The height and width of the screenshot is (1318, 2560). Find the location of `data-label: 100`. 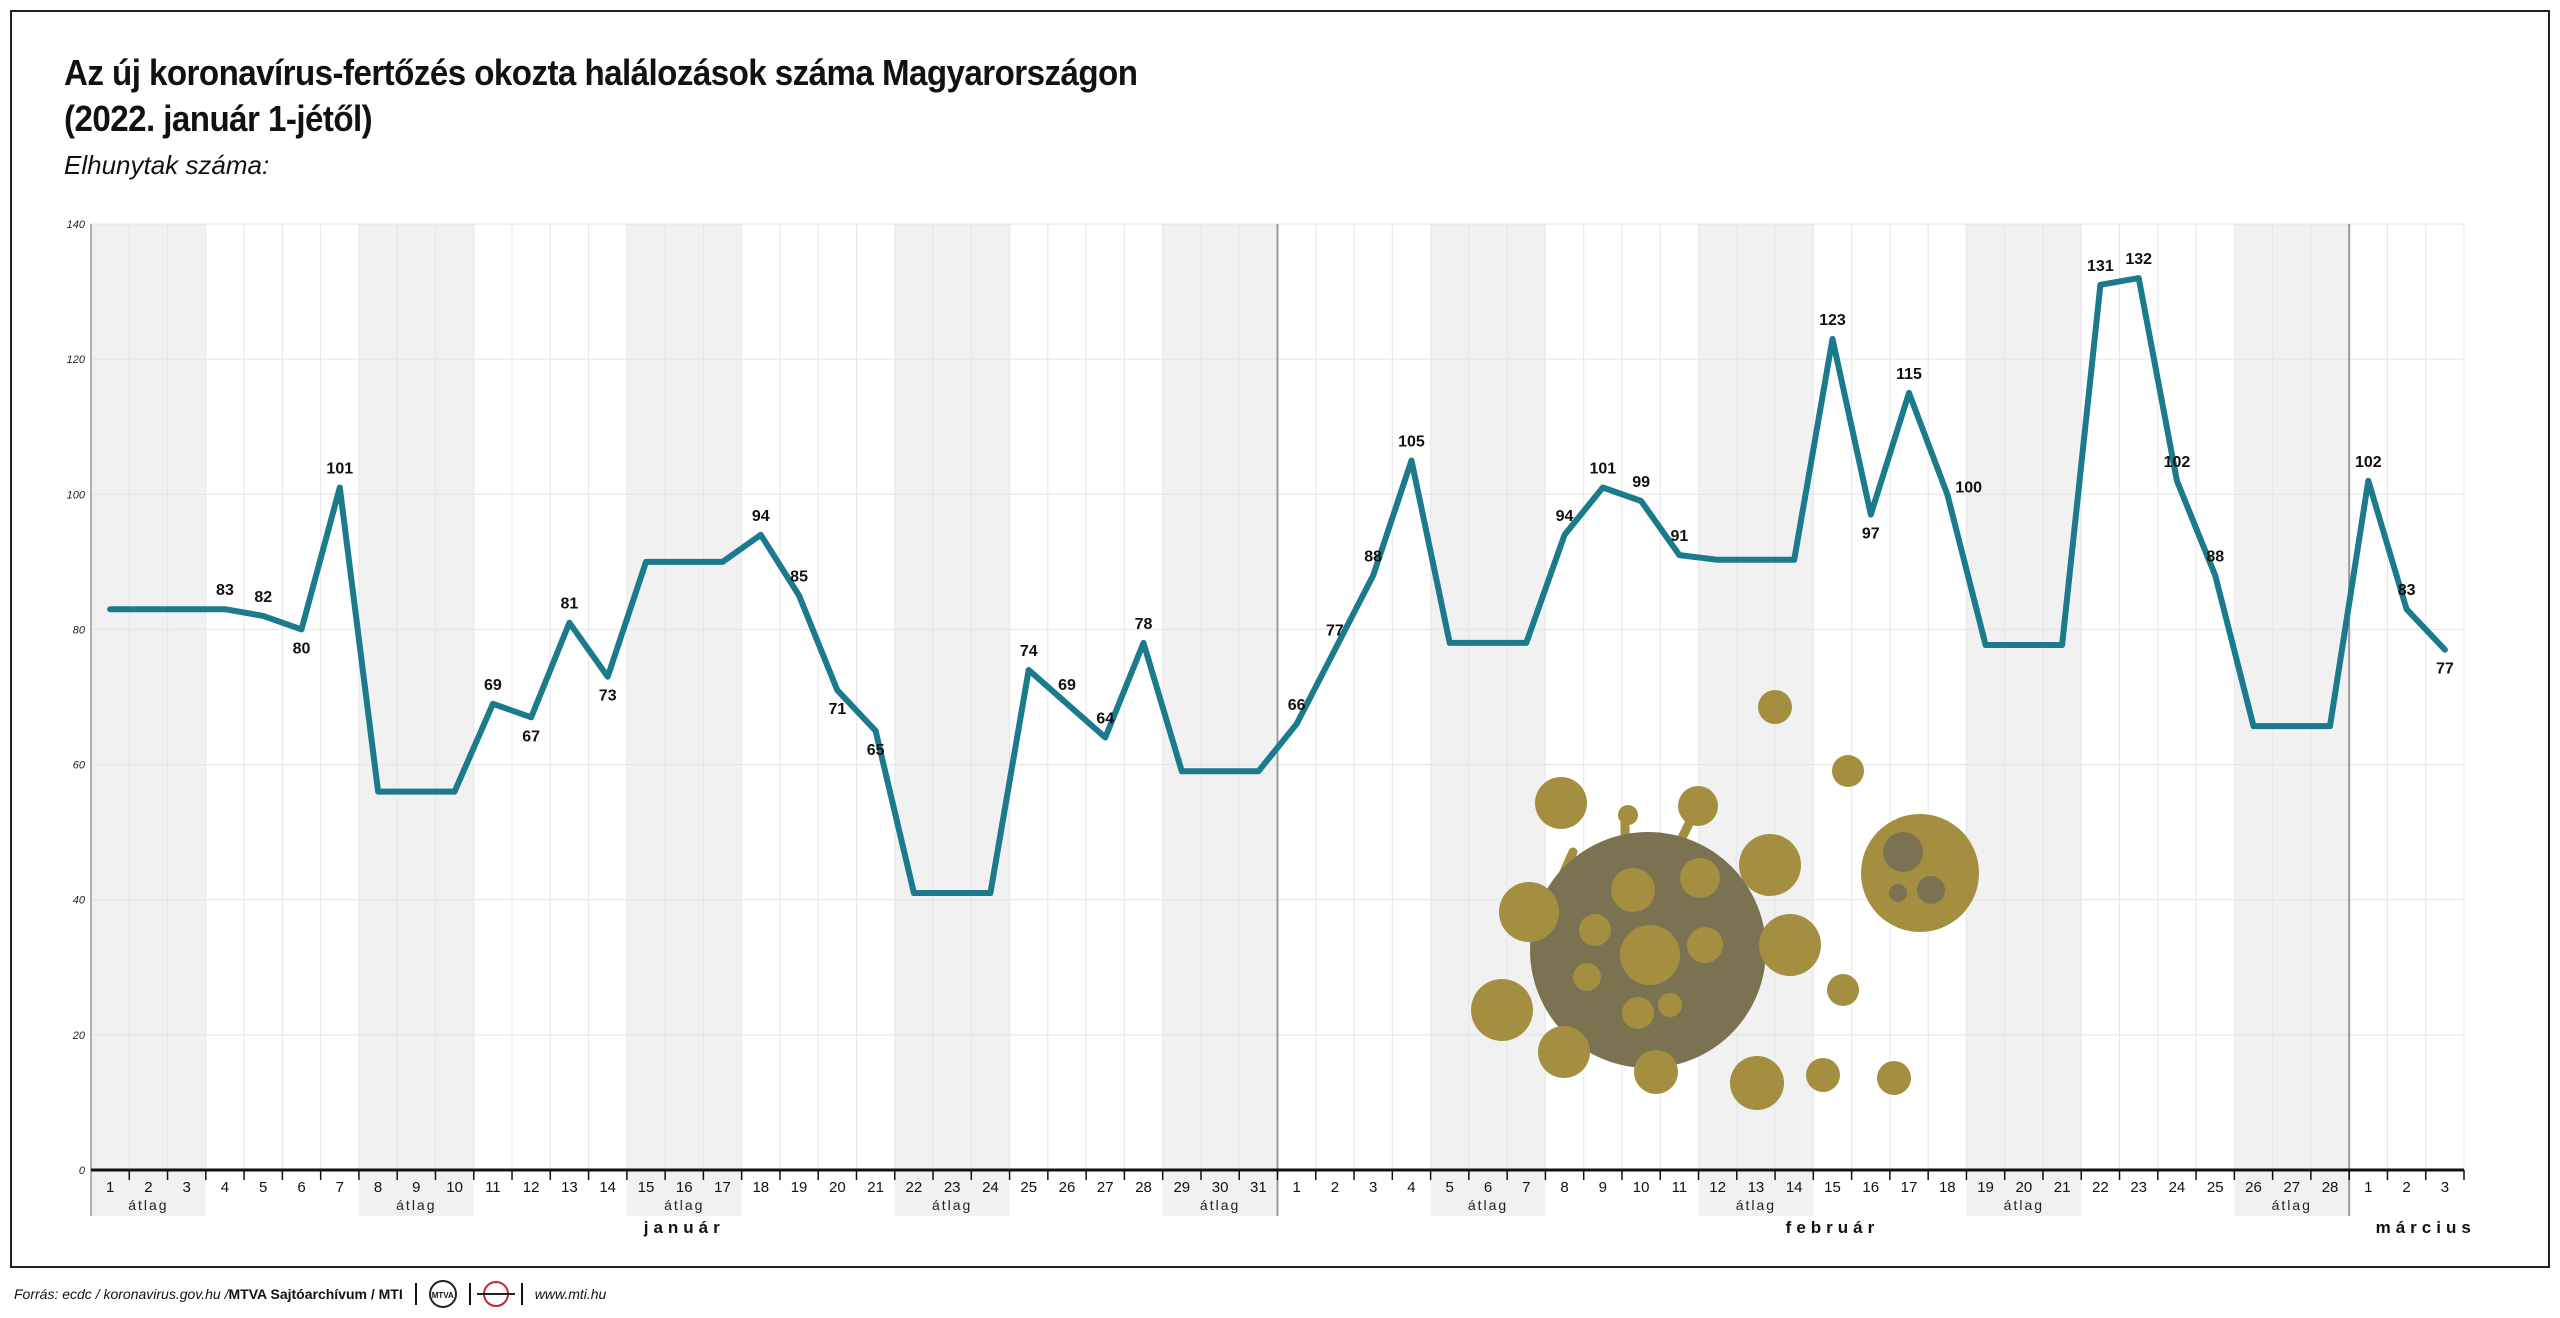

data-label: 100 is located at coordinates (1968, 487).